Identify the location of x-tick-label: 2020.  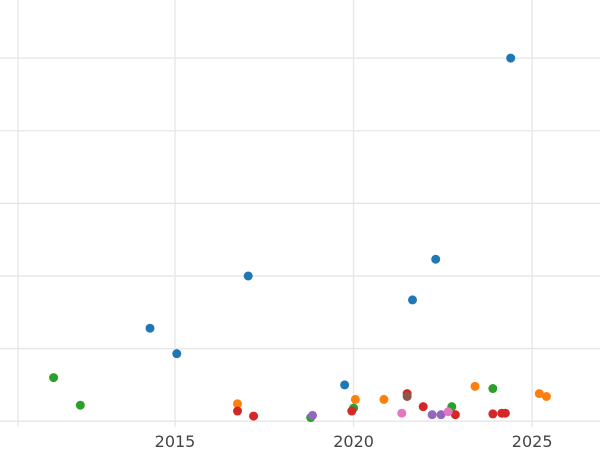
(353, 441).